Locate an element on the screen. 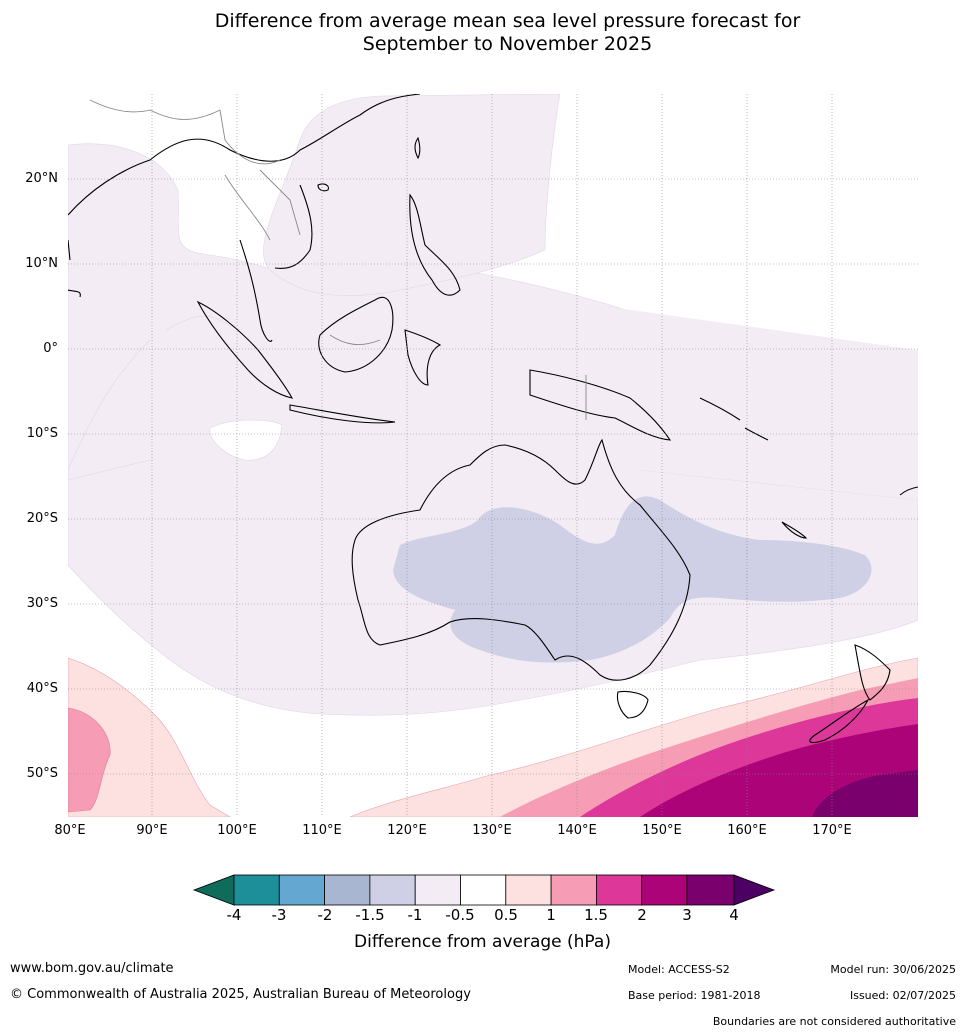 The width and height of the screenshot is (965, 1035). coast-fiji is located at coordinates (908, 491).